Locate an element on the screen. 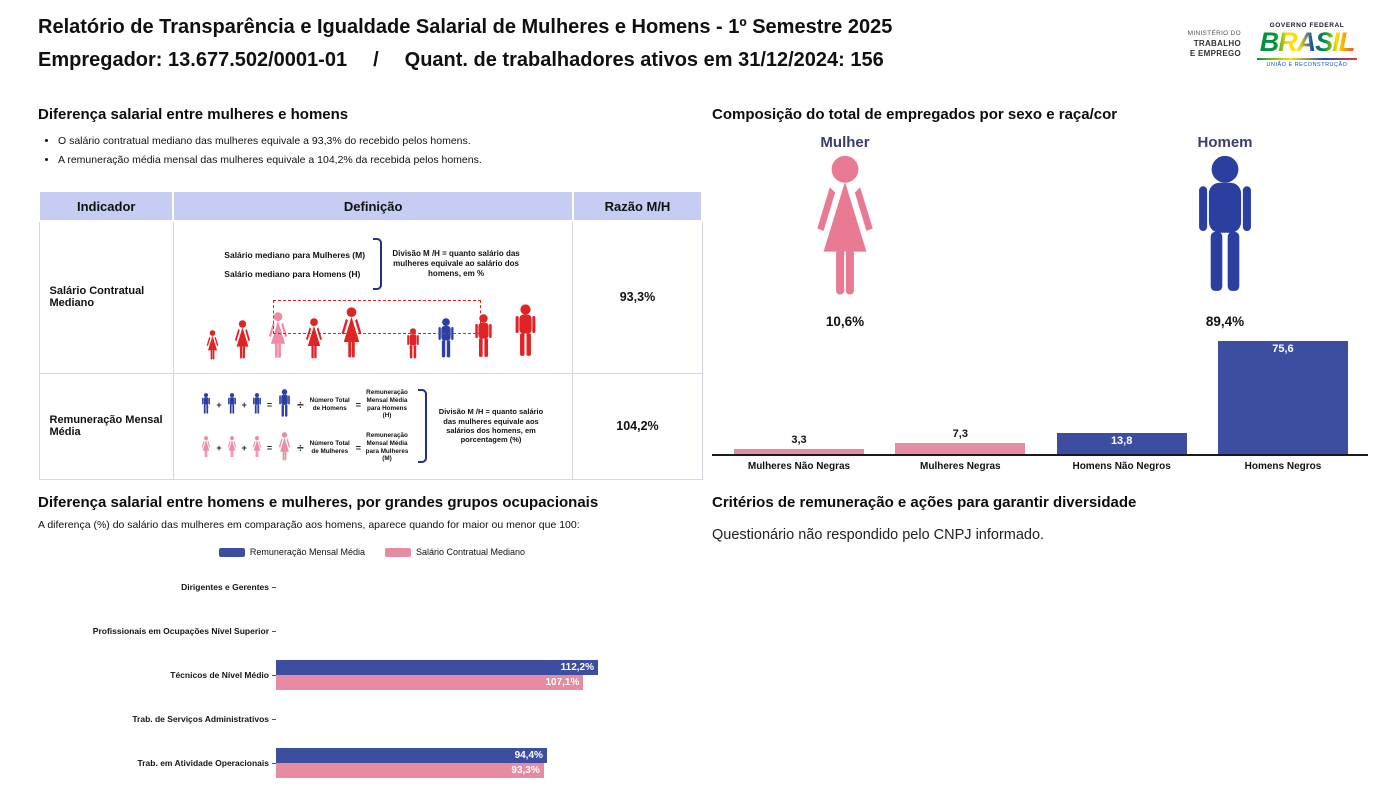  ministry-line-1: MINISTÉRIO DO is located at coordinates (1214, 34).